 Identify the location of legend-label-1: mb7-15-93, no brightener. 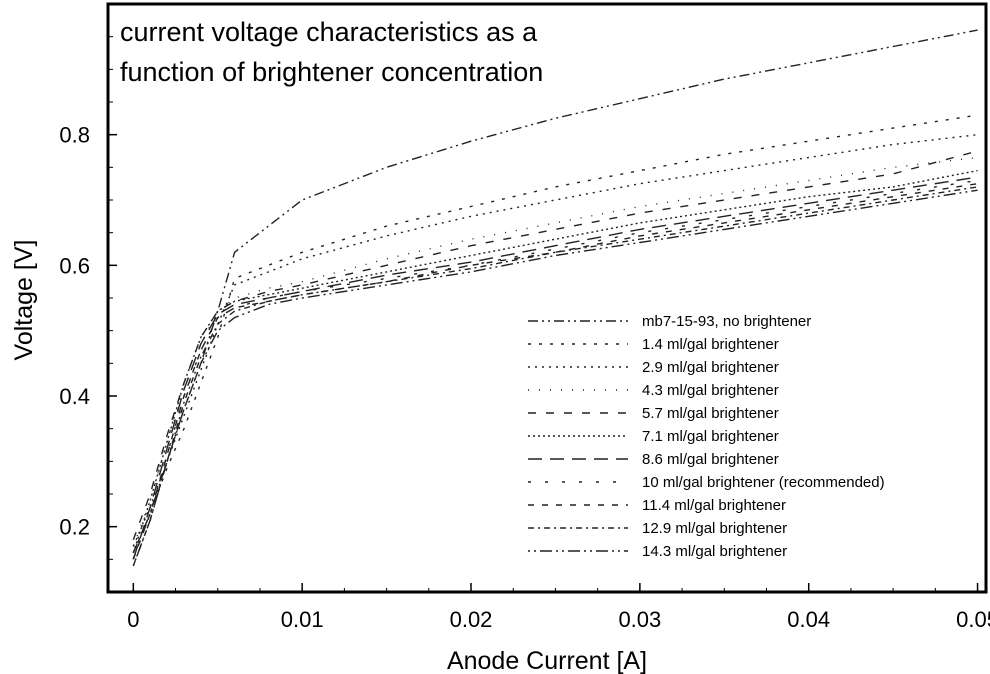
(726, 321).